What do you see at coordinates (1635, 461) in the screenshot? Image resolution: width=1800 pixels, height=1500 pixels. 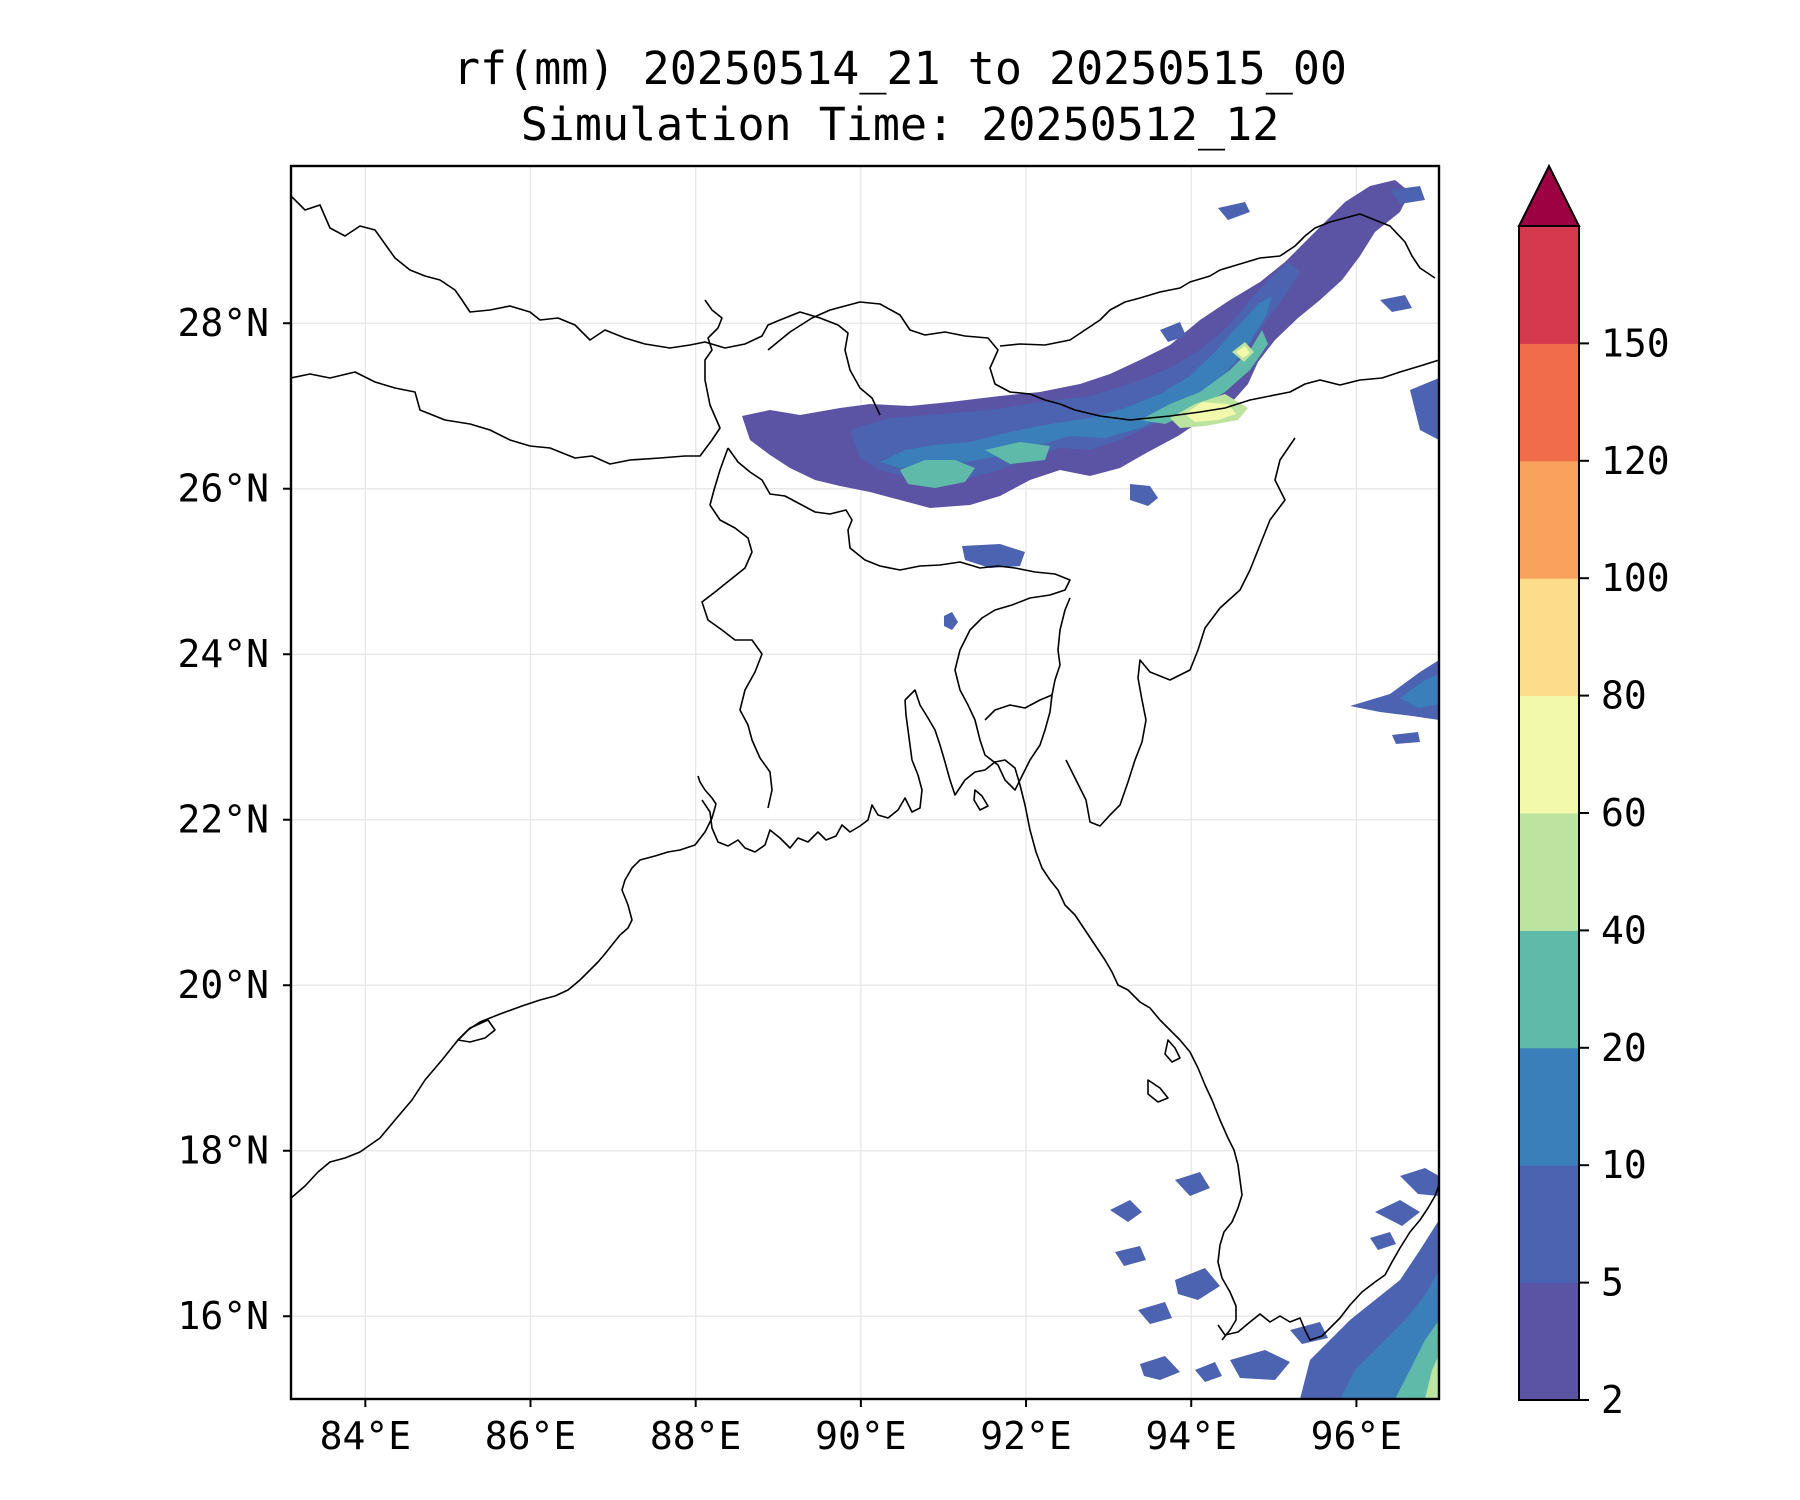 I see `colorbar-tick-label: 120` at bounding box center [1635, 461].